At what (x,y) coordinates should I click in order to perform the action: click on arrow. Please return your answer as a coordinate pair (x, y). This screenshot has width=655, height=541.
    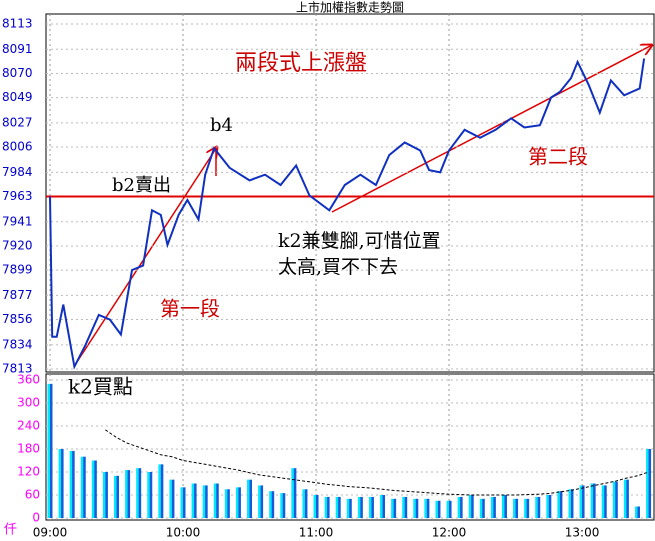
    Looking at the image, I should click on (145, 256).